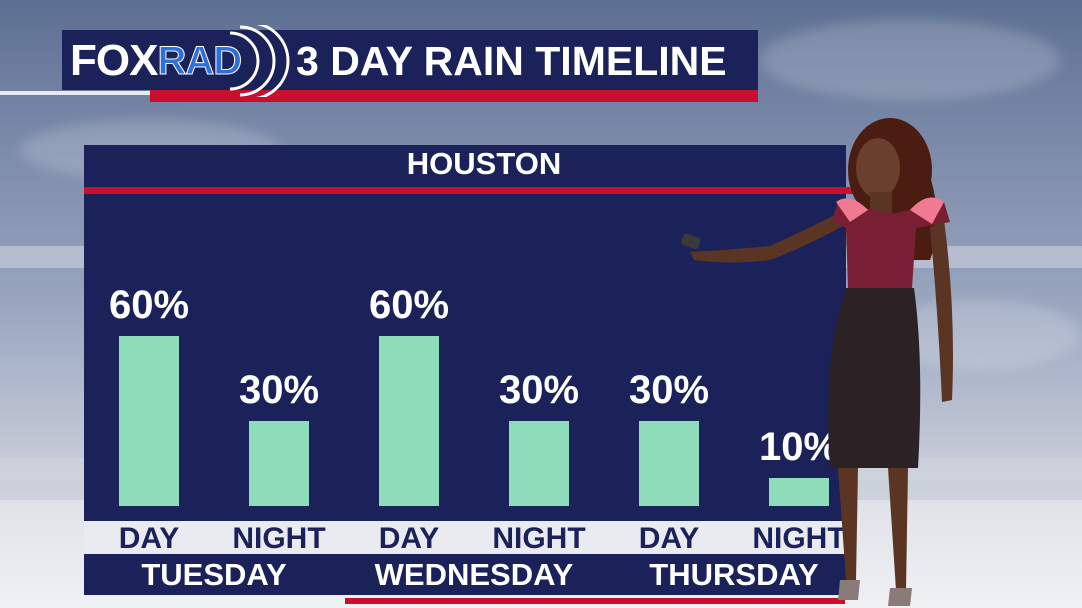  I want to click on location-title: HOUSTON, so click(484, 163).